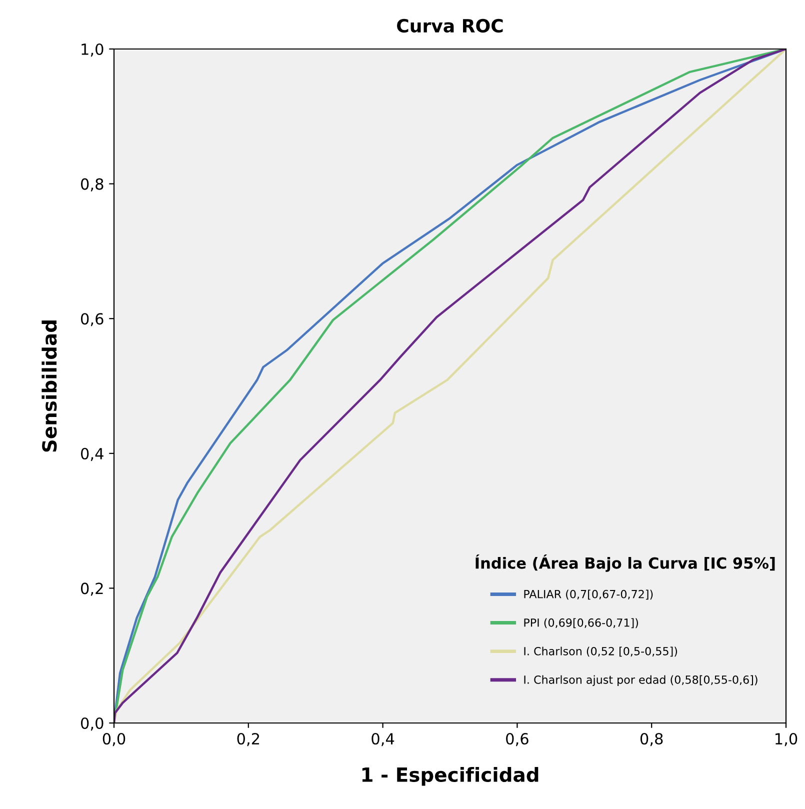 The image size is (805, 809). Describe the element at coordinates (114, 739) in the screenshot. I see `x-tick-label: 0,0` at that location.